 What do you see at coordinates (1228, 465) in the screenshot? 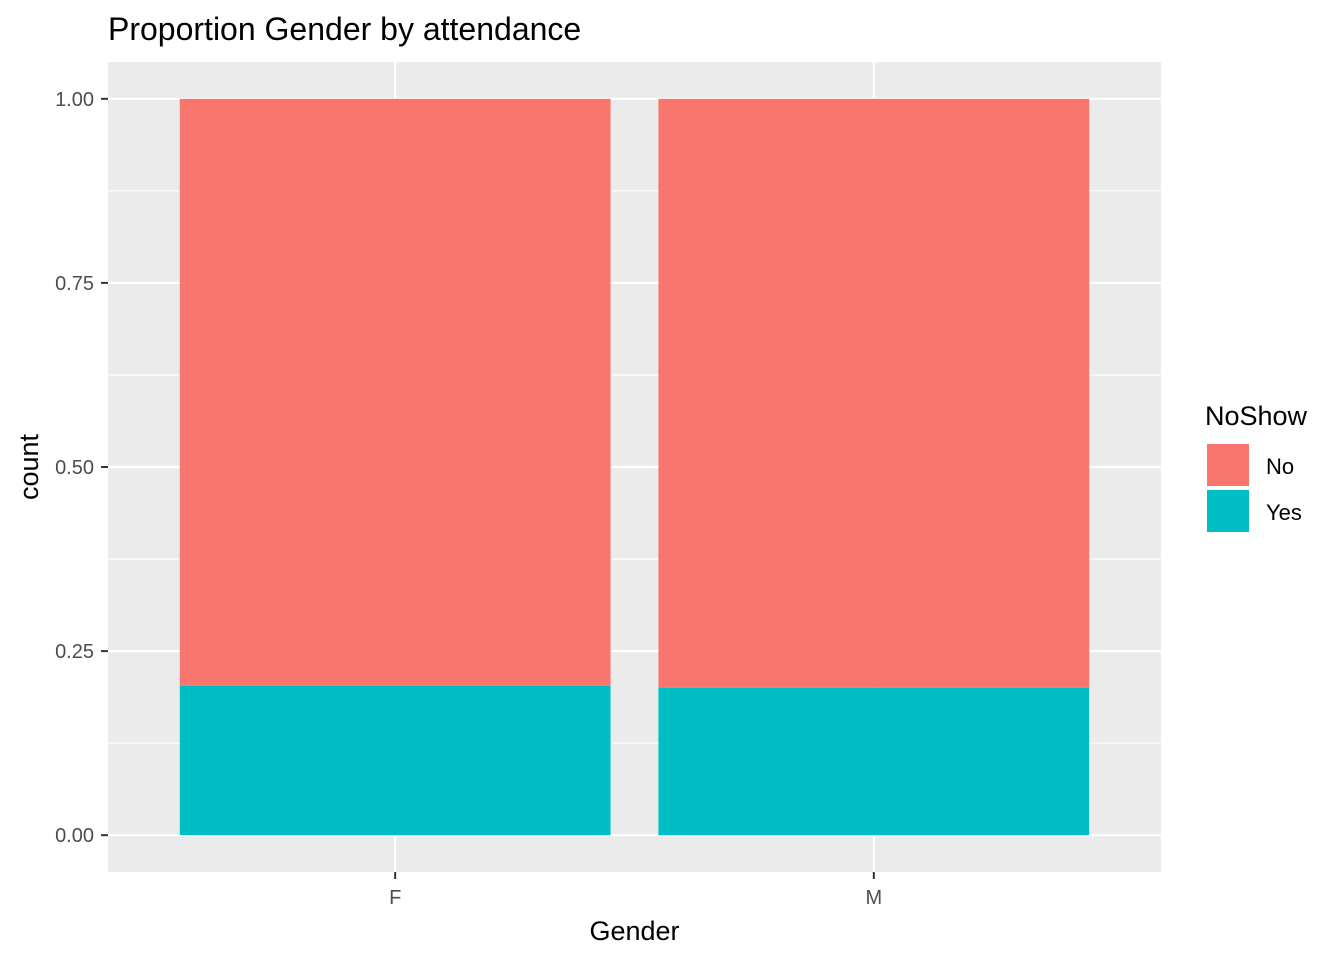
I see `legend-key-no` at bounding box center [1228, 465].